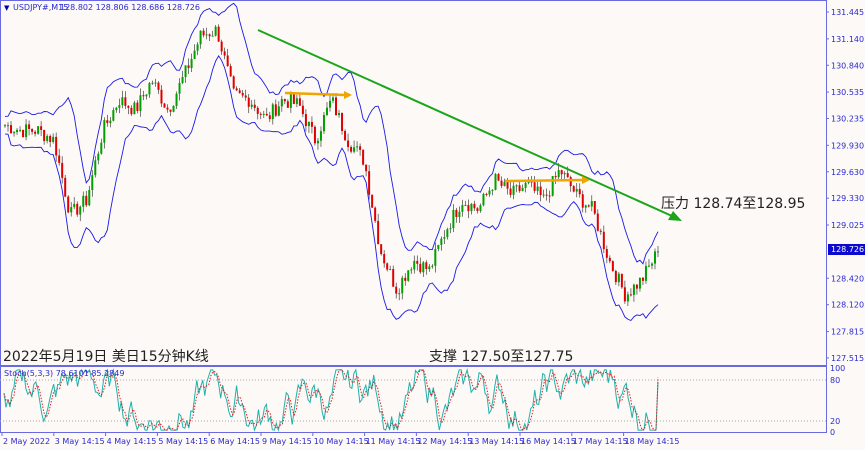 This screenshot has width=865, height=450. I want to click on time-tick-label: 4 May 14:15, so click(132, 441).